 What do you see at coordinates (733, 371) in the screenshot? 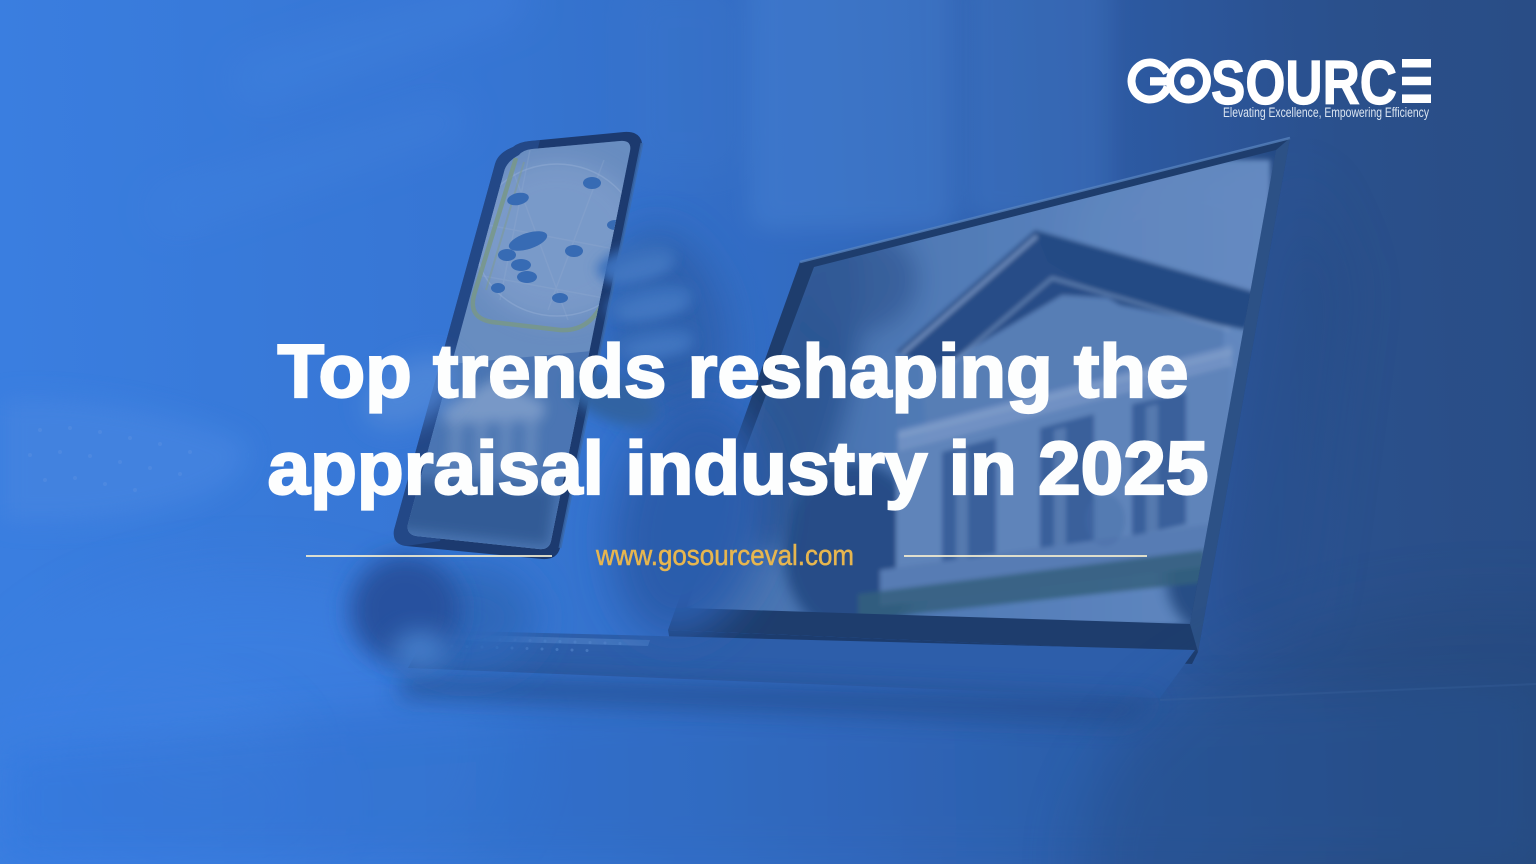
I see `svg-text: Top trends reshaping the` at bounding box center [733, 371].